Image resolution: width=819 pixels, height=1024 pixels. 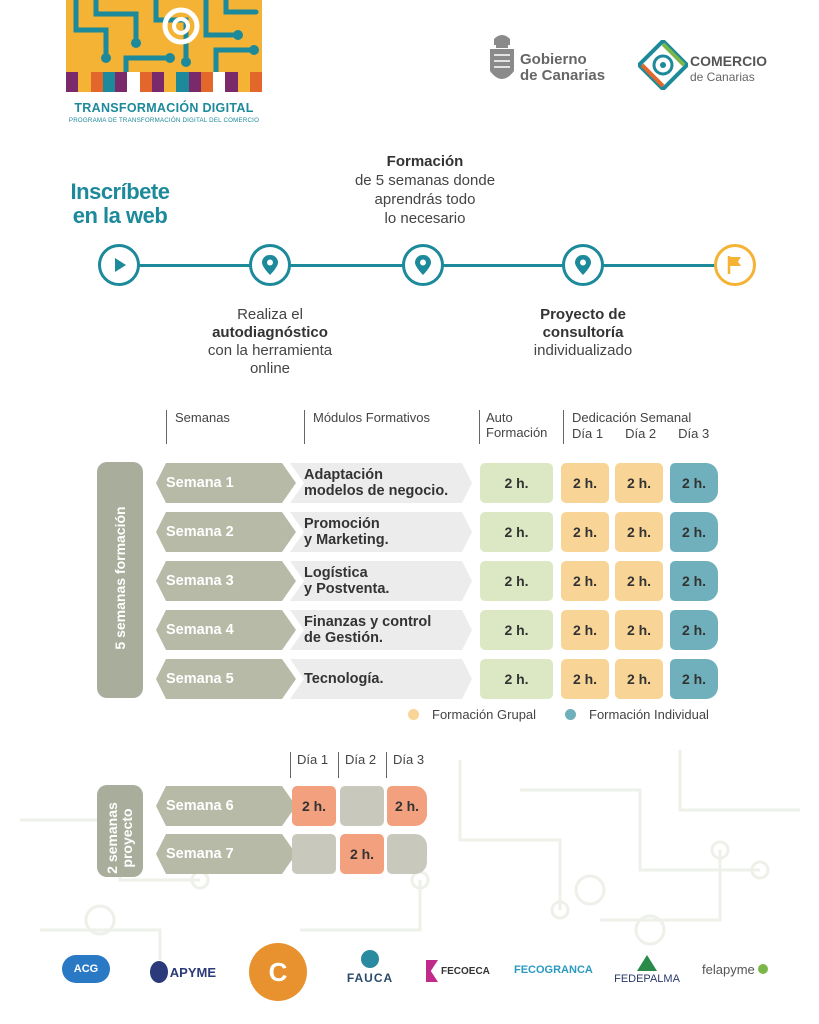 I want to click on module-cell: Logística y Postventa., so click(x=381, y=581).